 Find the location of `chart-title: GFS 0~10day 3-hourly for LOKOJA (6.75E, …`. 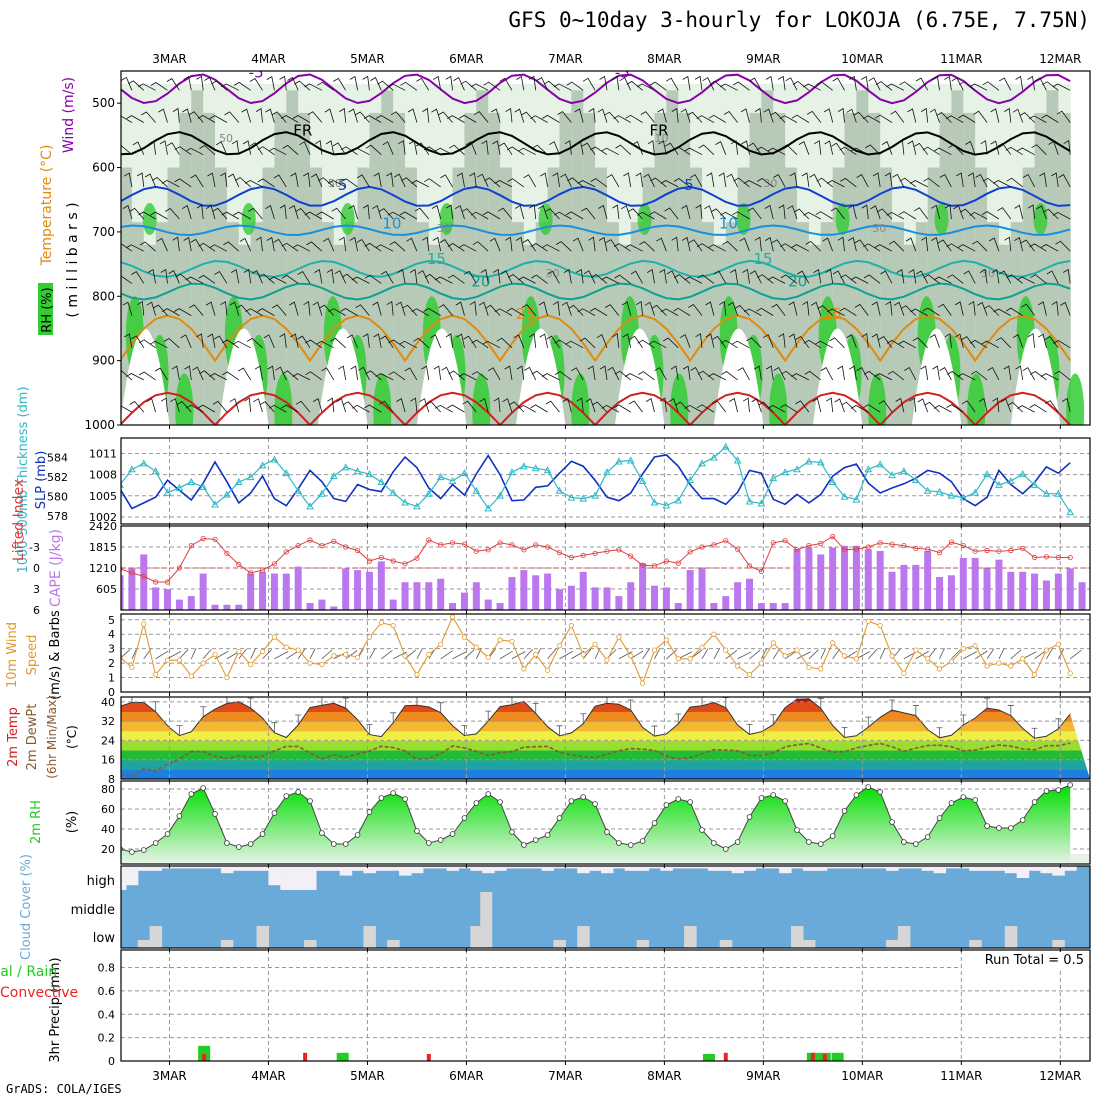

chart-title: GFS 0~10day 3-hourly for LOKOJA (6.75E, … is located at coordinates (799, 20).